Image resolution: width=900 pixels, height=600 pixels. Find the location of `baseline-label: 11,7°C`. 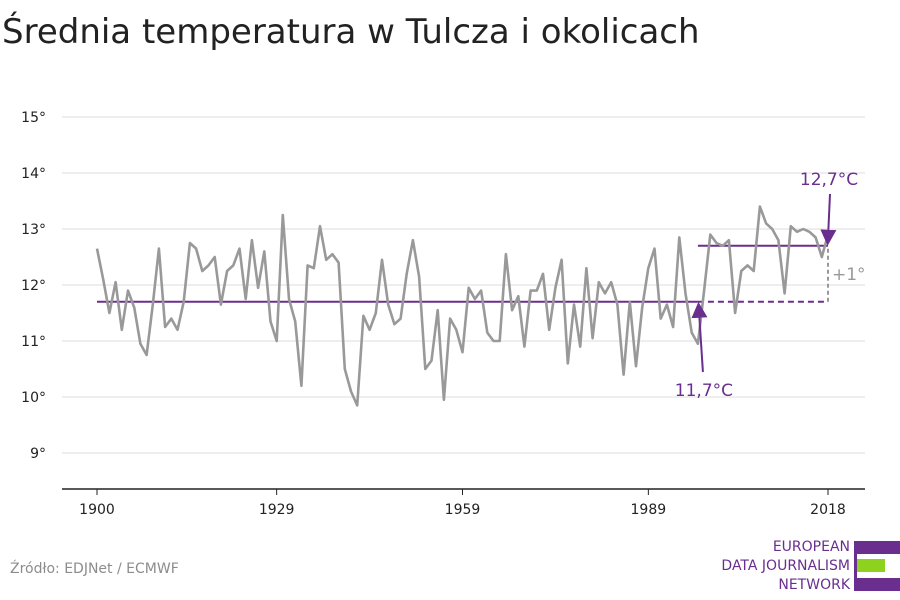

baseline-label: 11,7°C is located at coordinates (704, 391).